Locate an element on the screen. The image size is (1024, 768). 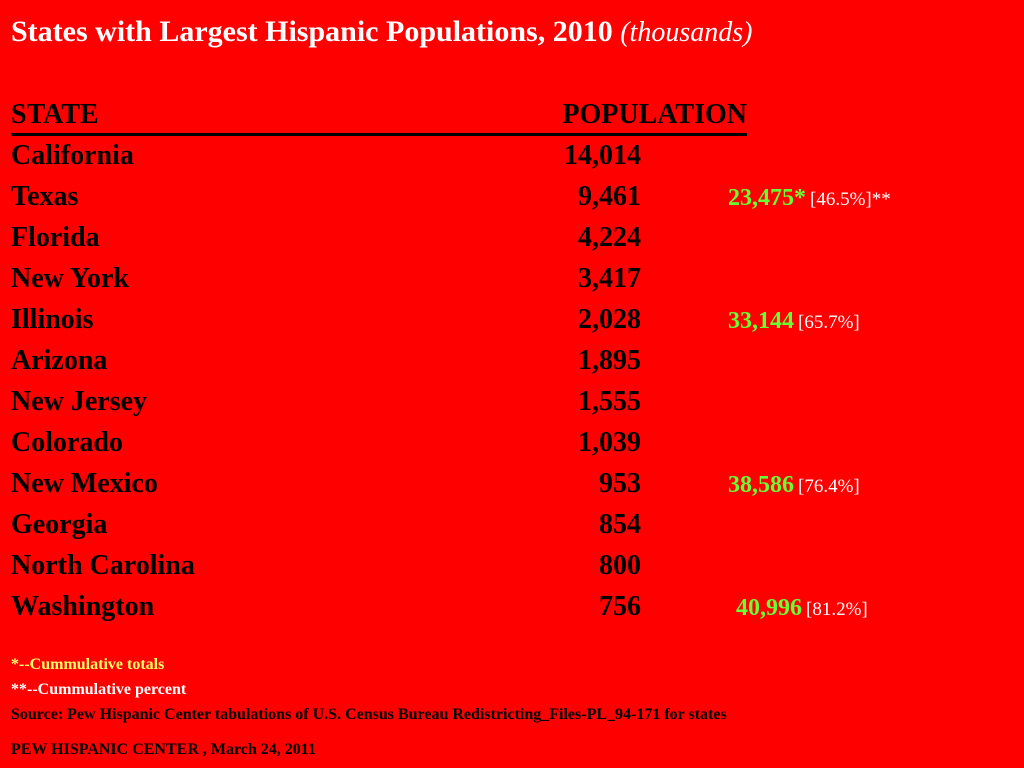
table-row: Arizona 1,895 is located at coordinates (511, 361).